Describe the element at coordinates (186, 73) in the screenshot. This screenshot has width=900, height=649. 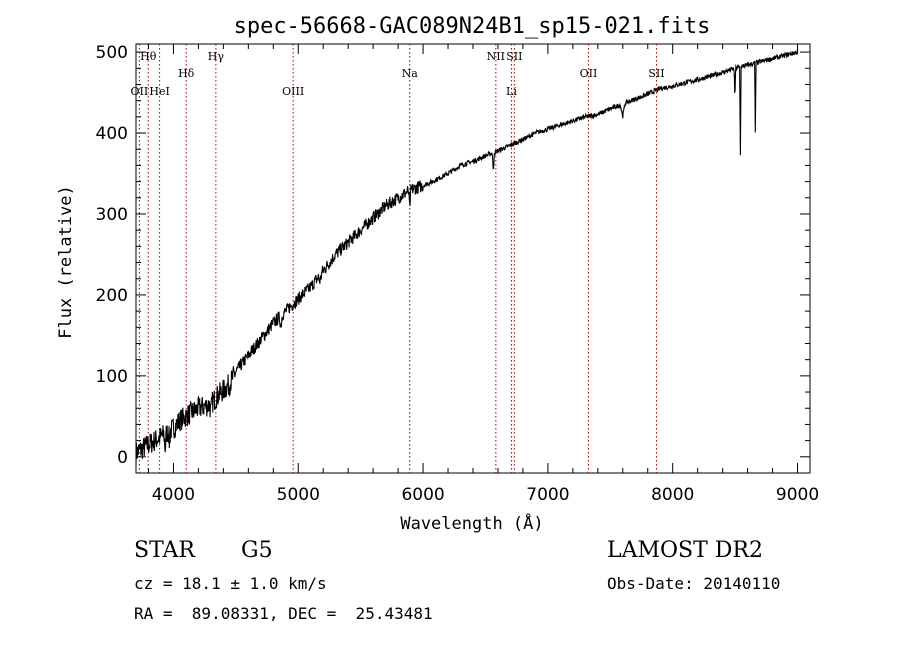
I see `line-label-3: Hδ` at that location.